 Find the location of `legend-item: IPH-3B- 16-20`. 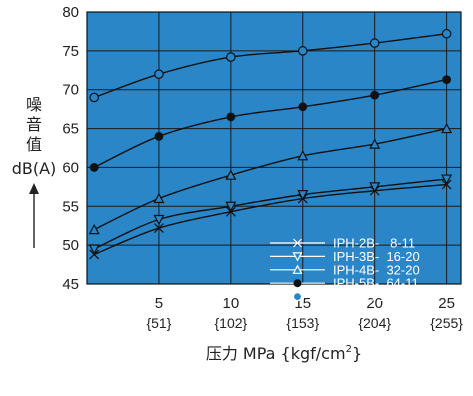

legend-item: IPH-3B- 16-20 is located at coordinates (345, 256).